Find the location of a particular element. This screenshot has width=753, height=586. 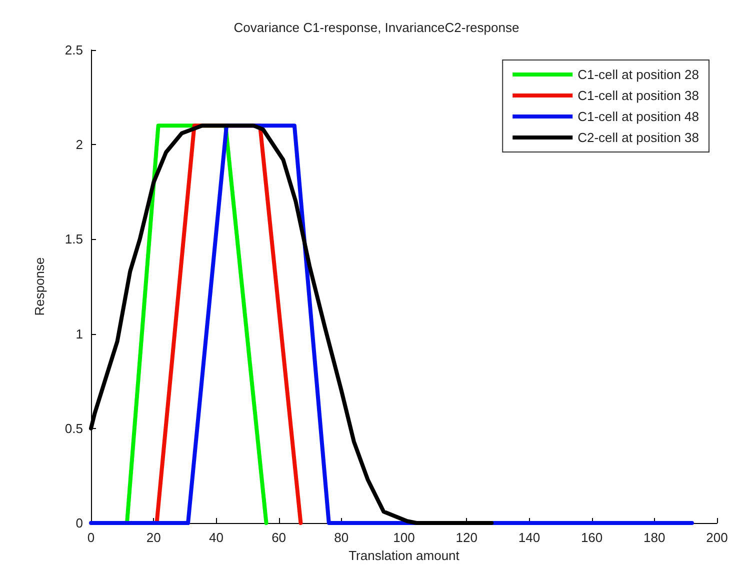

chart-title: Covariance C1-response, InvarianceC2-response is located at coordinates (377, 27).